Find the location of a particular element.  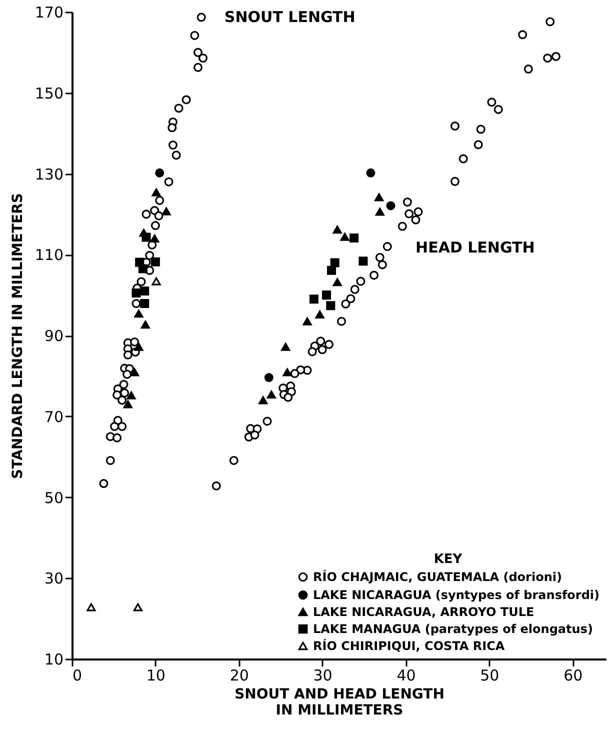

annotation: SNOUT LENGTH is located at coordinates (290, 17).